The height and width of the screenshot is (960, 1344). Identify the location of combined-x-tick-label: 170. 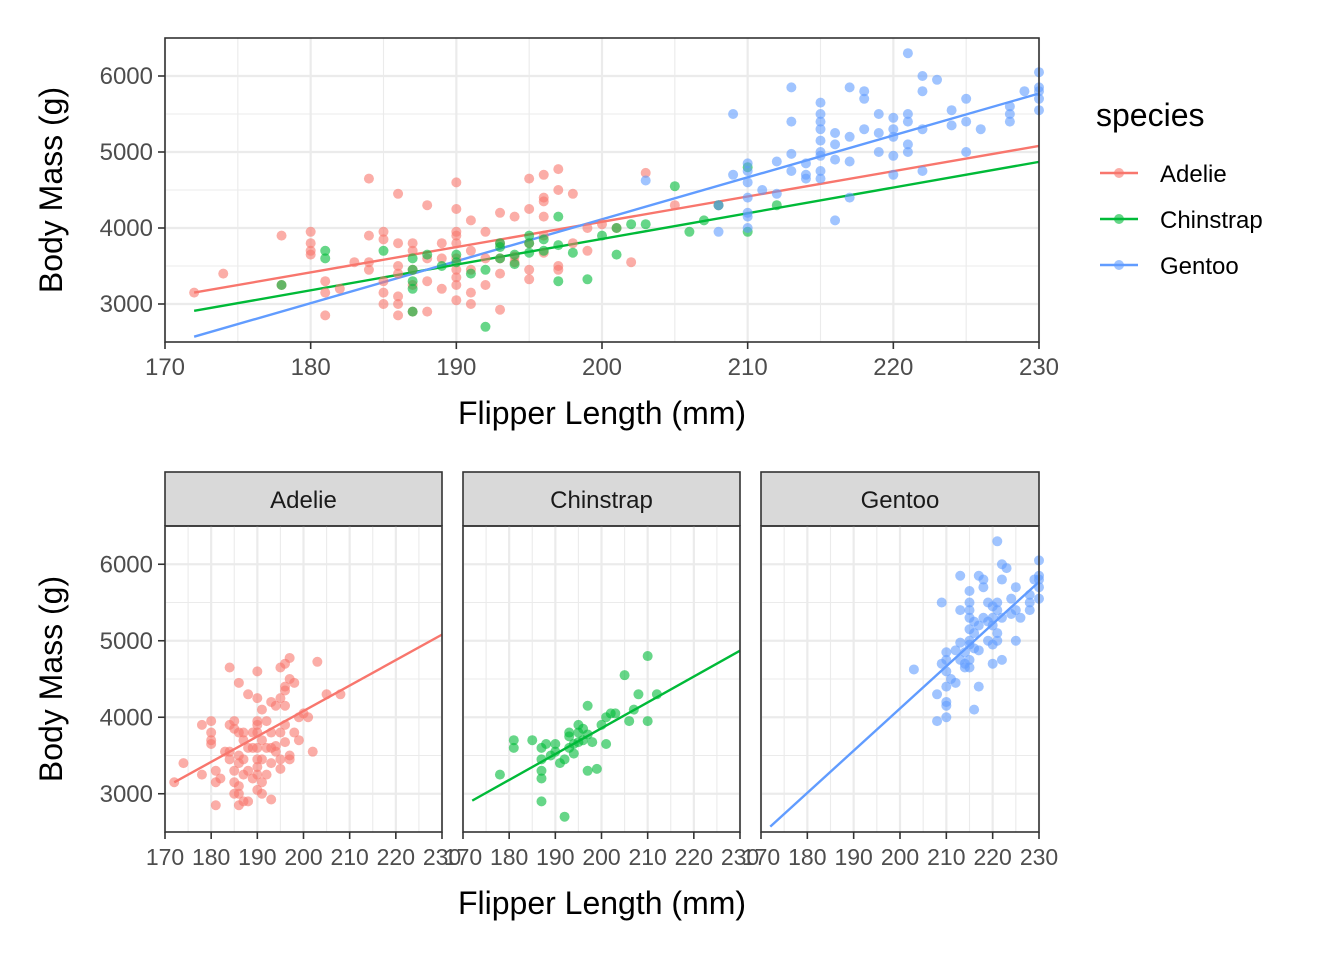
(165, 367).